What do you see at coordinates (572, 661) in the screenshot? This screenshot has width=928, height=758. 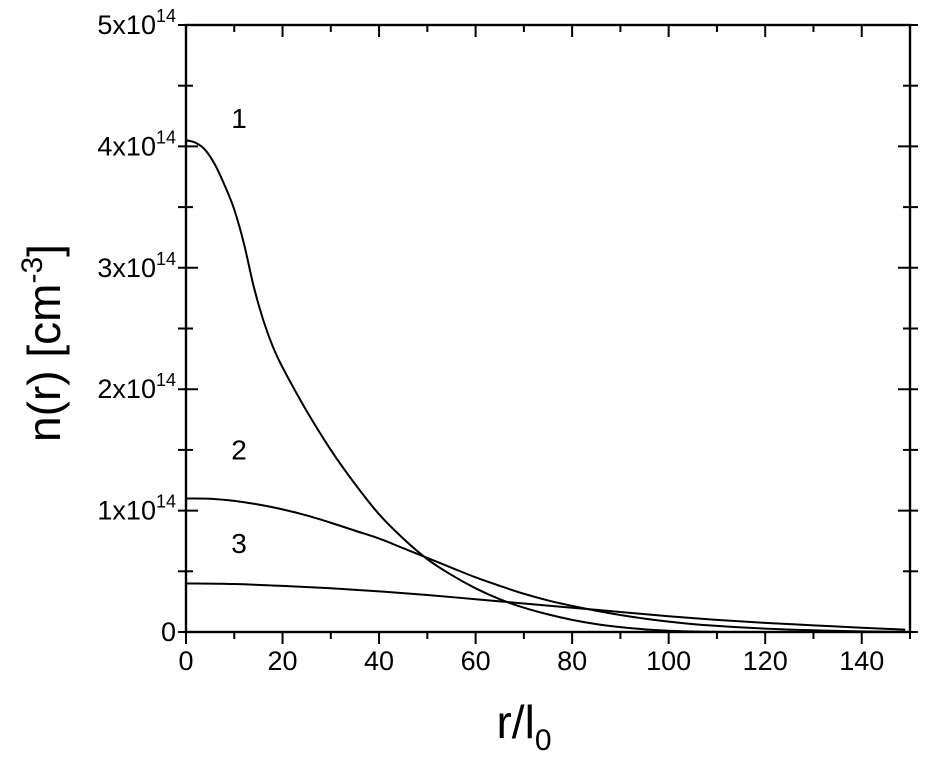 I see `x-tick-label: 80` at bounding box center [572, 661].